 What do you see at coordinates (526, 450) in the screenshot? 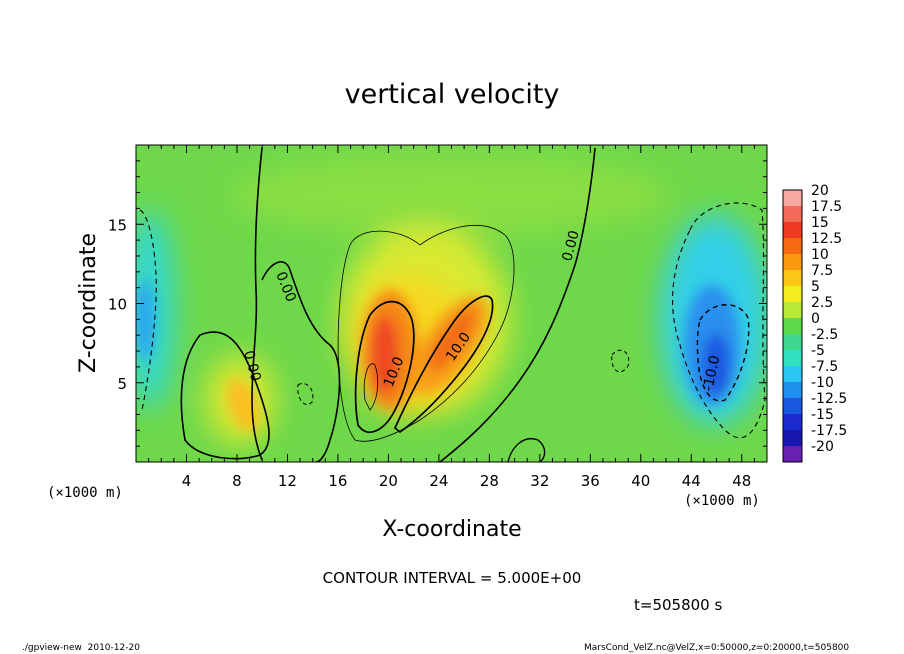
I see `contour-zero-right-loop` at bounding box center [526, 450].